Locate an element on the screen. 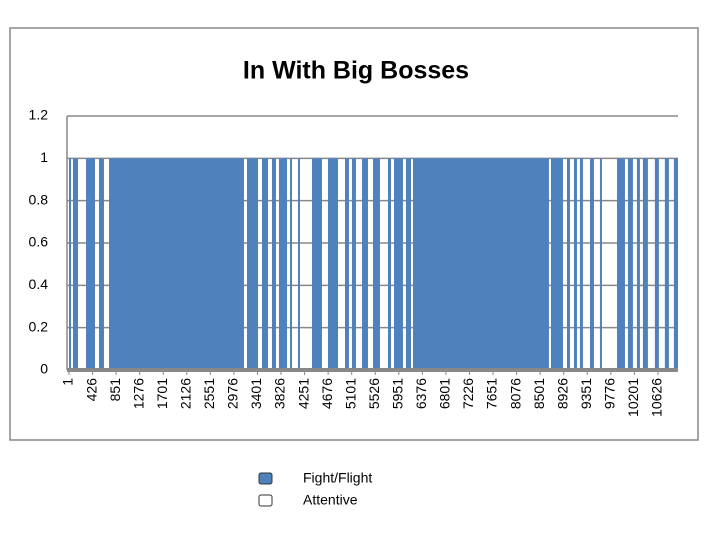 The width and height of the screenshot is (720, 545). x-tick-label: 3401 is located at coordinates (256, 393).